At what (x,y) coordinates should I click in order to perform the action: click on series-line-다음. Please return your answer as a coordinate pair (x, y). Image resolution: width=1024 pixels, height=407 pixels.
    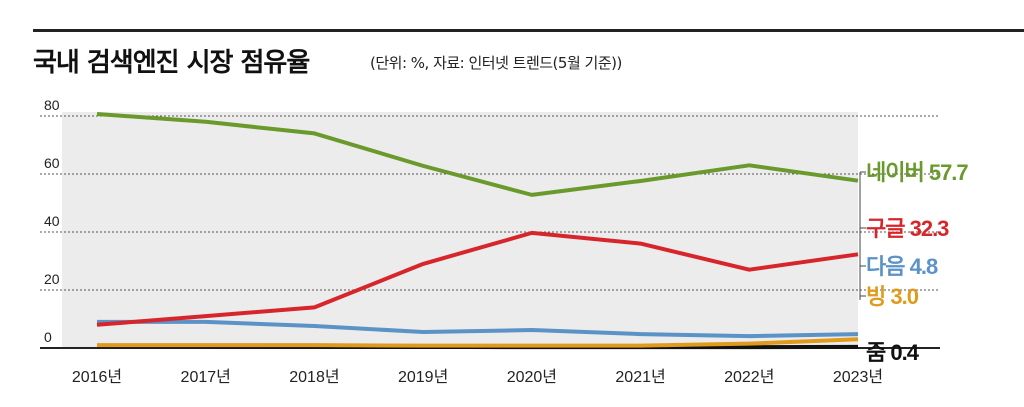
    Looking at the image, I should click on (478, 329).